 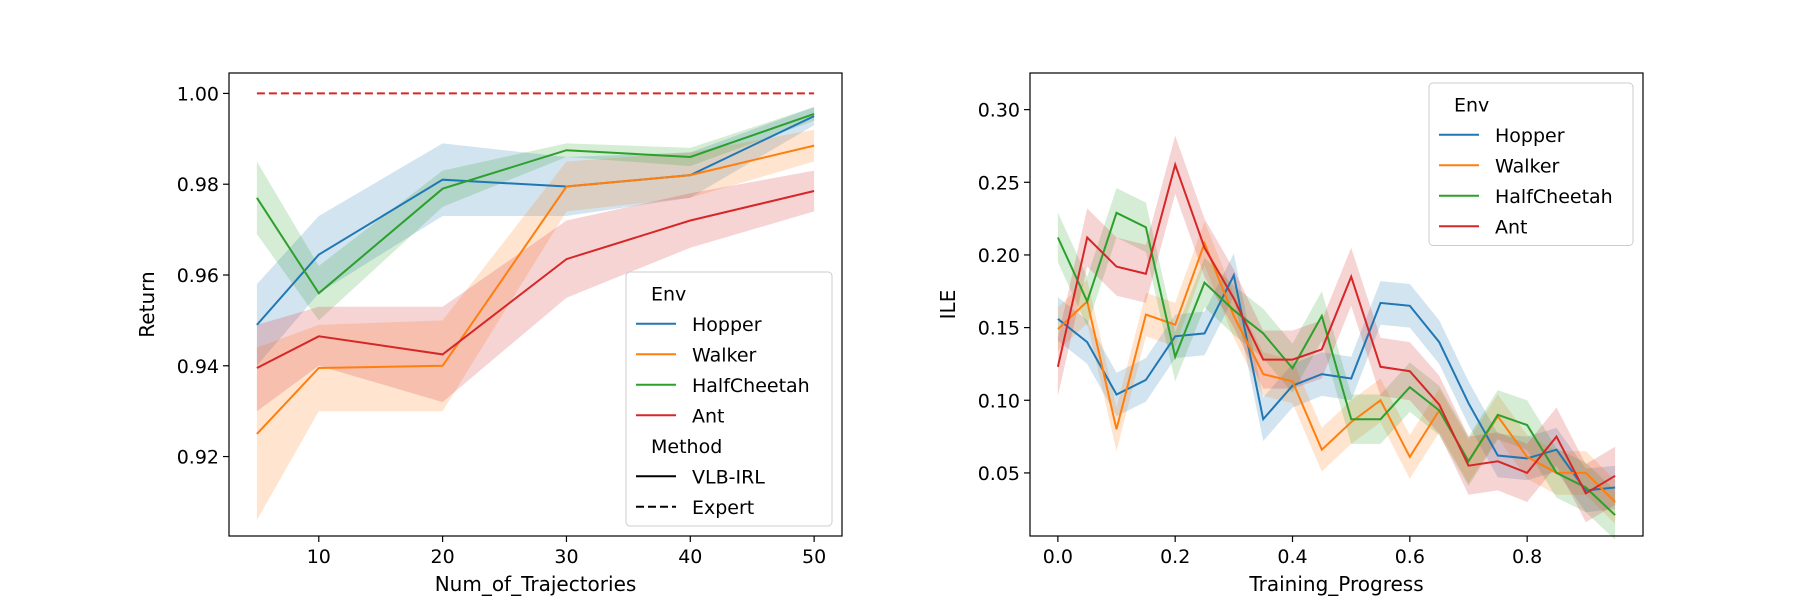 What do you see at coordinates (198, 458) in the screenshot?
I see `y-tick-label: 0.92` at bounding box center [198, 458].